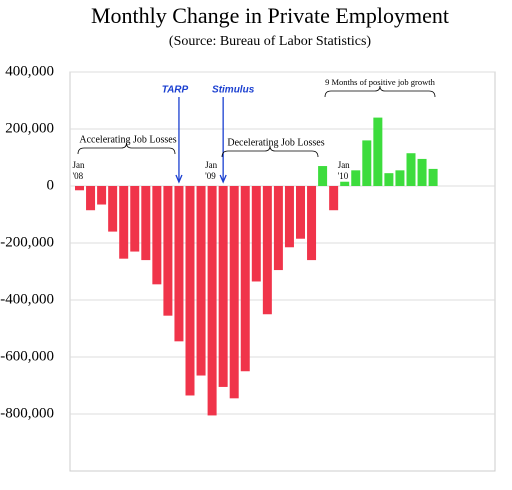 This screenshot has height=490, width=512. Describe the element at coordinates (27, 299) in the screenshot. I see `y-tick-label: -400,000` at that location.